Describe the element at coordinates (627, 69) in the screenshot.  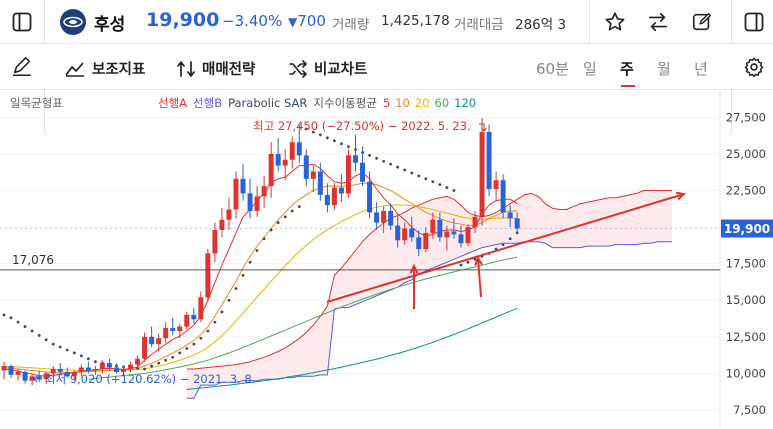
I see `period-week: 주` at that location.